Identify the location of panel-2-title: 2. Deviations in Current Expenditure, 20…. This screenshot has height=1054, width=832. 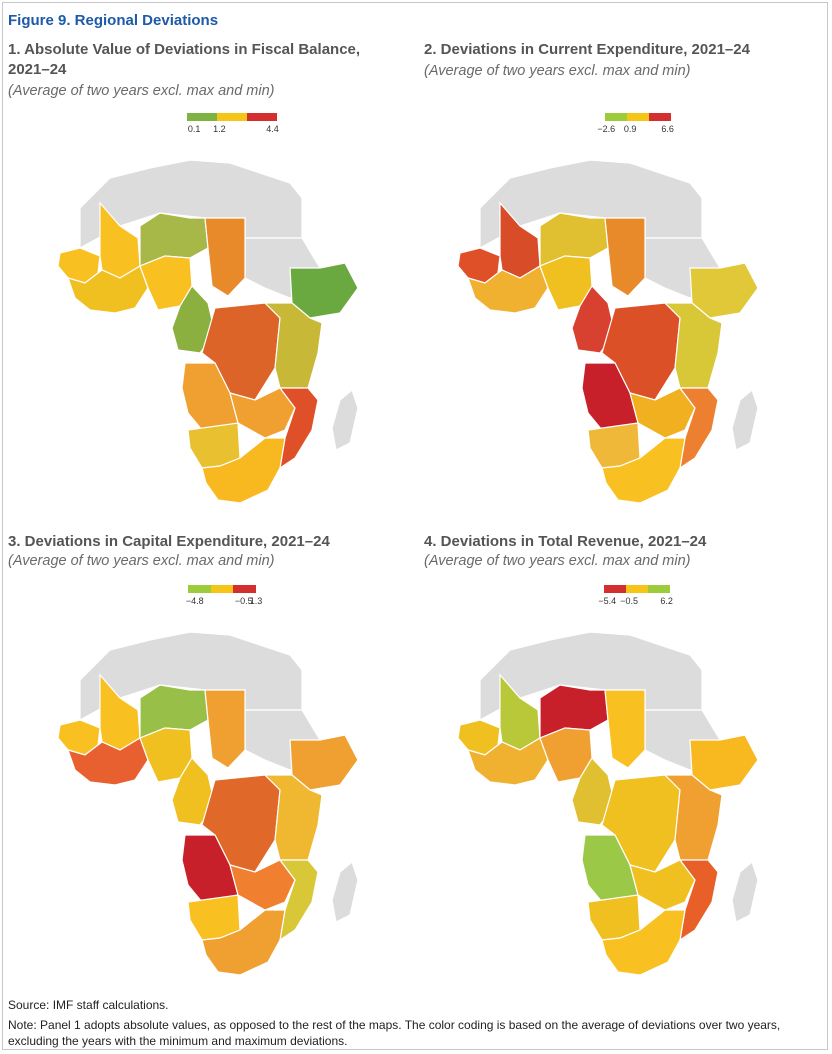
(587, 50).